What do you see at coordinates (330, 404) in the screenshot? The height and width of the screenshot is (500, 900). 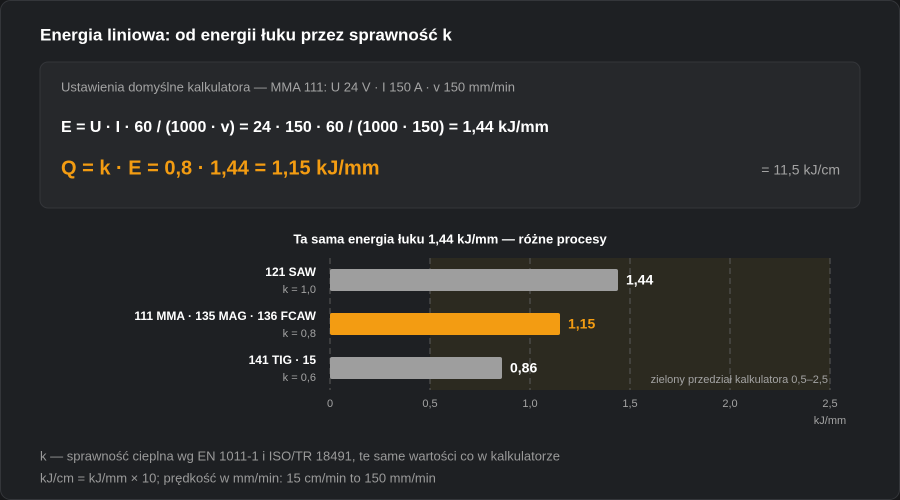 I see `x-tick-label: 0` at bounding box center [330, 404].